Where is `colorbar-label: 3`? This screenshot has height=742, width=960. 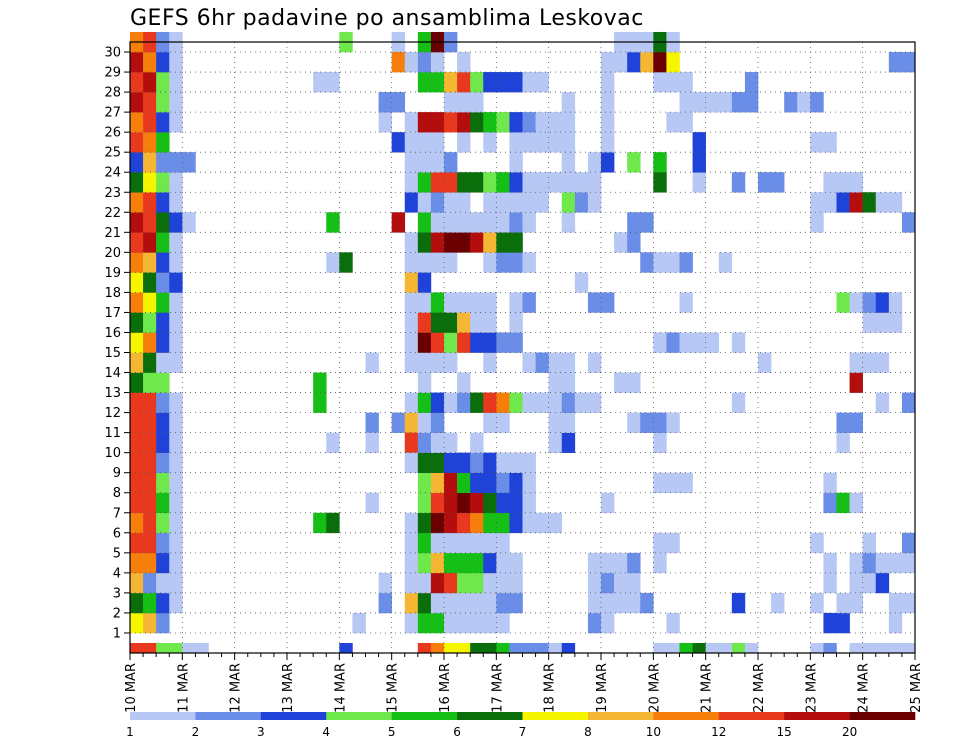
colorbar-label: 3 is located at coordinates (261, 732).